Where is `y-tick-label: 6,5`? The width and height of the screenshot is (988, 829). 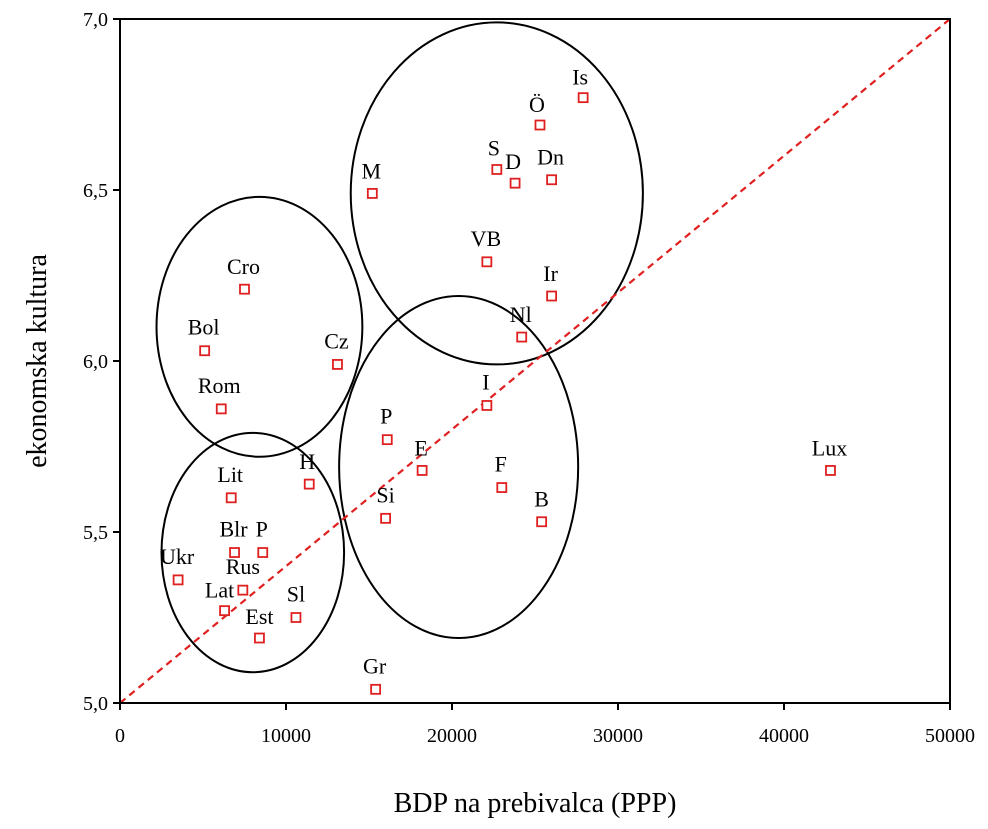
y-tick-label: 6,5 is located at coordinates (95, 191).